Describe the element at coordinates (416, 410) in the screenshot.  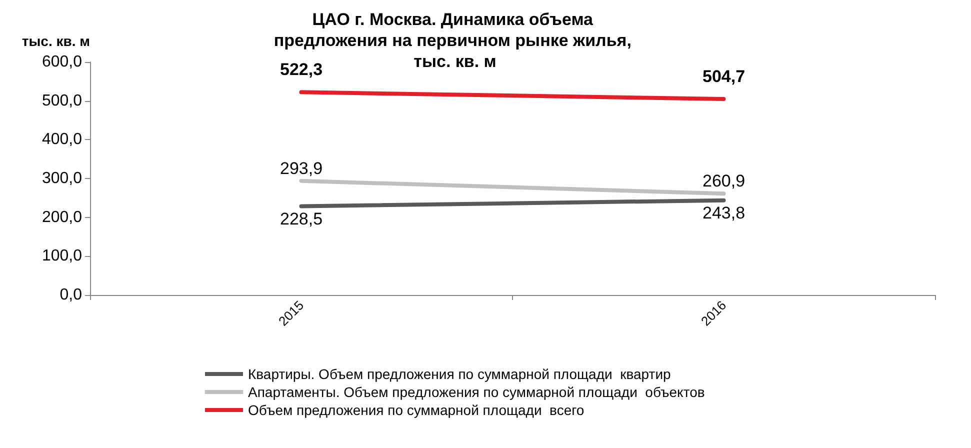
I see `legend-label: Объем предложения по суммарной площади всего` at that location.